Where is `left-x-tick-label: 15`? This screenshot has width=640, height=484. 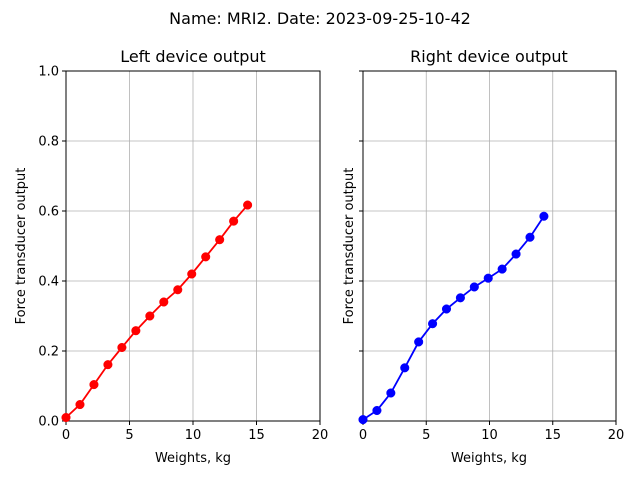
left-x-tick-label: 15 is located at coordinates (256, 435).